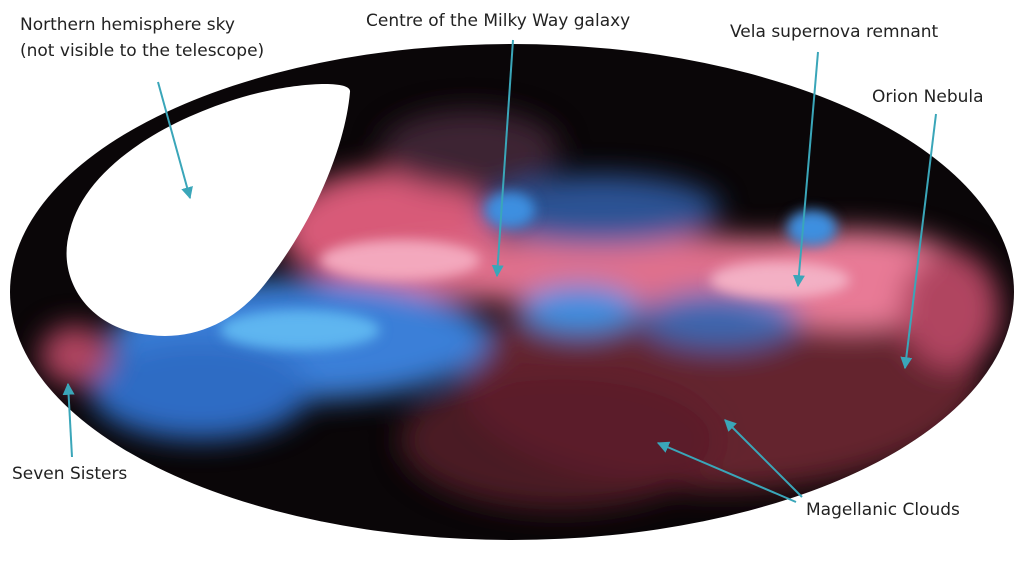 This screenshot has width=1024, height=576. I want to click on label: Magellanic Clouds, so click(883, 510).